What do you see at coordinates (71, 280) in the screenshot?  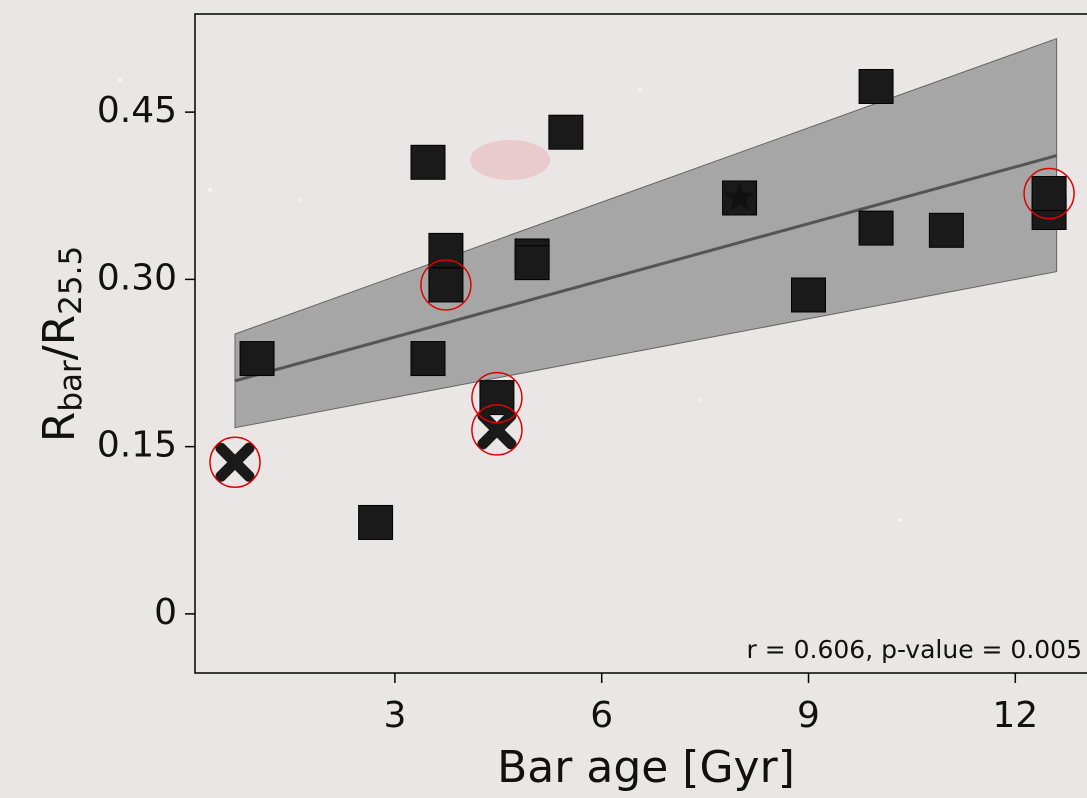 I see `y-label-sub: 25.5` at bounding box center [71, 280].